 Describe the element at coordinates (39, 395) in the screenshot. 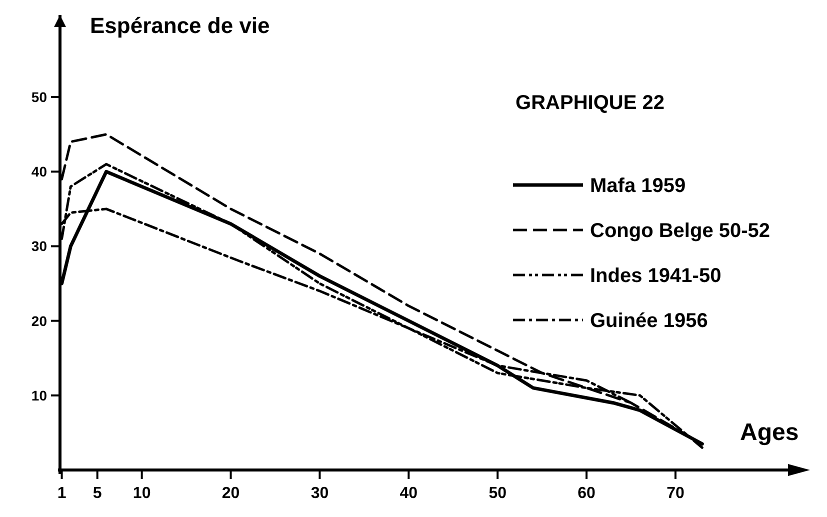

I see `y-tick-label: 10` at that location.